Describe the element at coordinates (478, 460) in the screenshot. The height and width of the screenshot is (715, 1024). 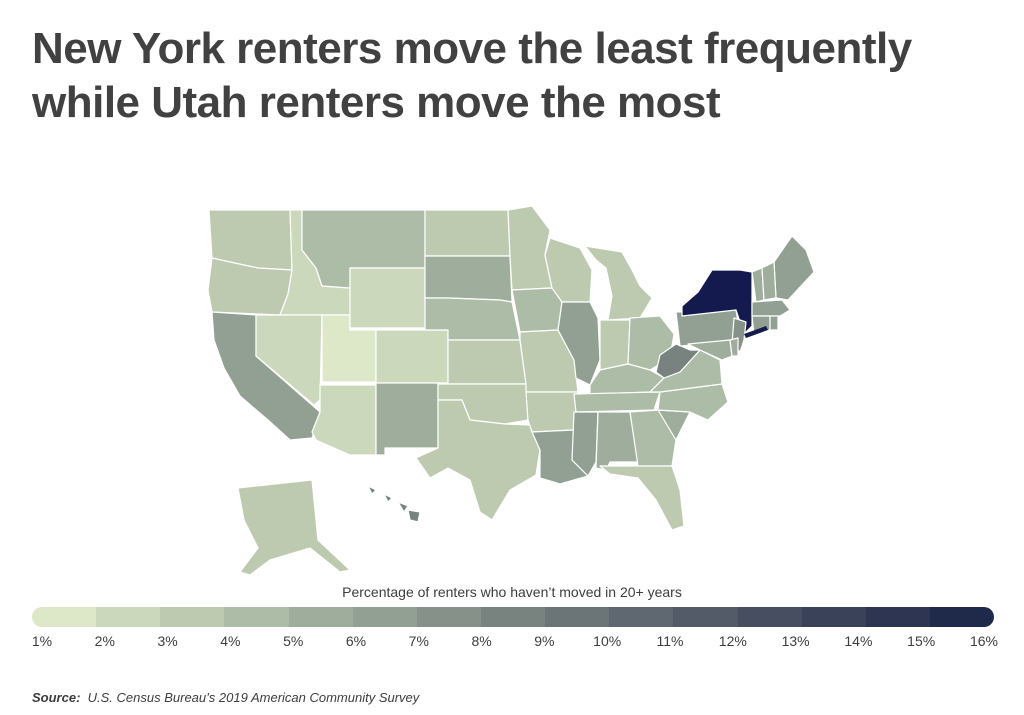
I see `state-texas` at that location.